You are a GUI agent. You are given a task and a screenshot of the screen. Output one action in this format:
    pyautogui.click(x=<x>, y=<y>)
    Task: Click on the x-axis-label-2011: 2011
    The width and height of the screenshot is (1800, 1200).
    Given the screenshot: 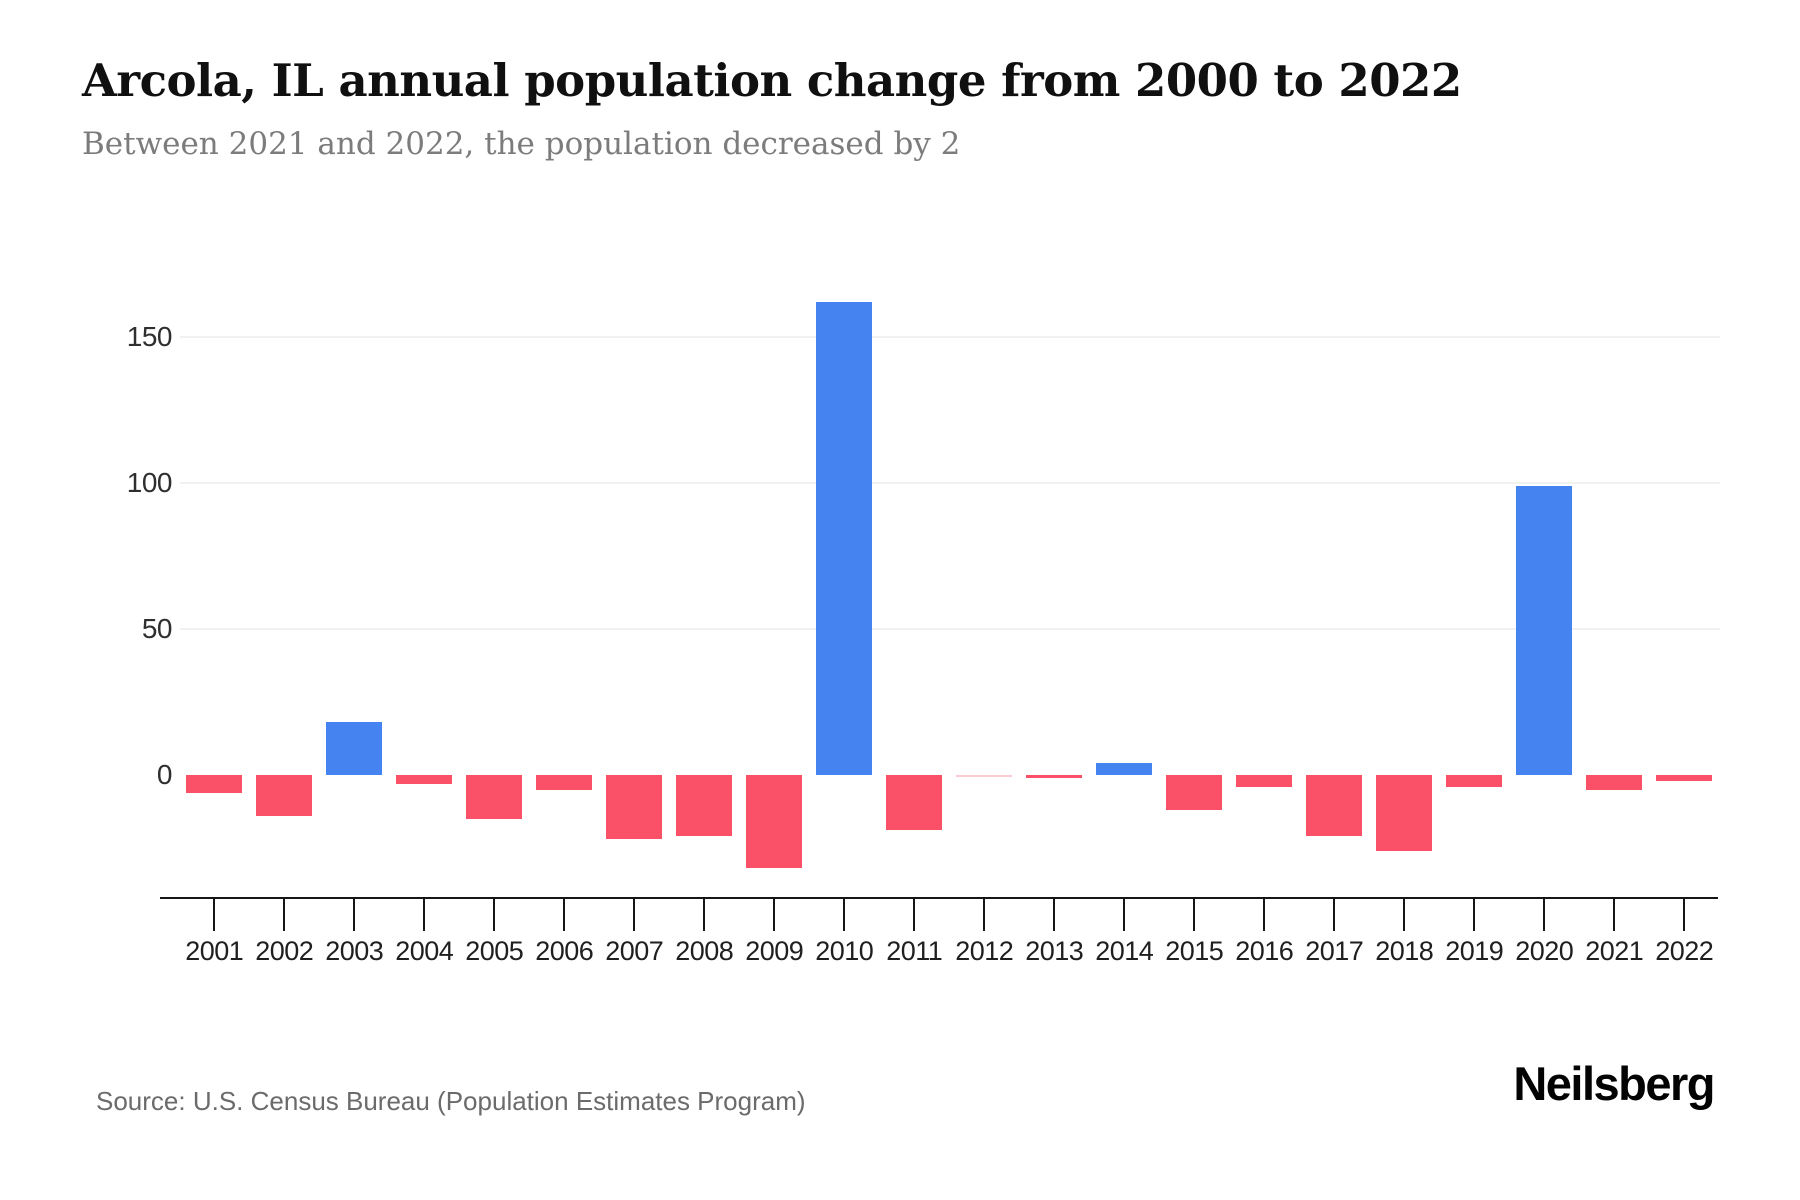 What is the action you would take?
    pyautogui.click(x=914, y=951)
    